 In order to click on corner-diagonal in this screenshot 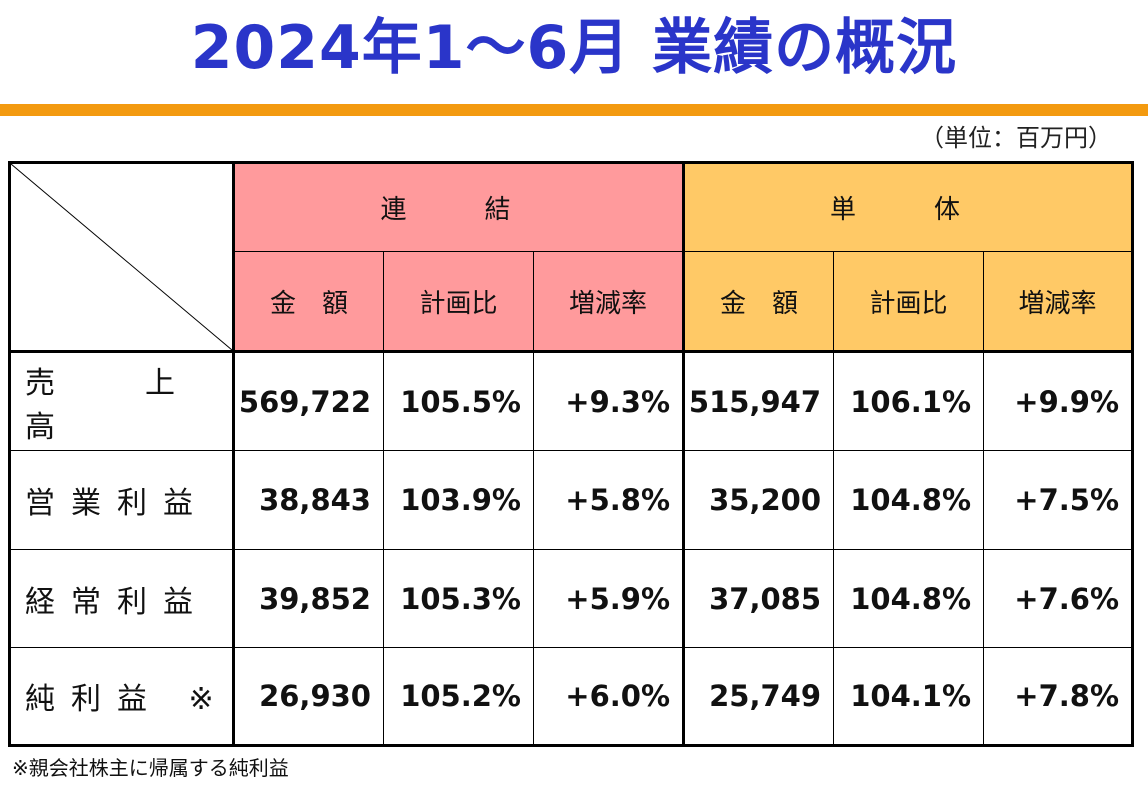, I will do `click(121, 257)`.